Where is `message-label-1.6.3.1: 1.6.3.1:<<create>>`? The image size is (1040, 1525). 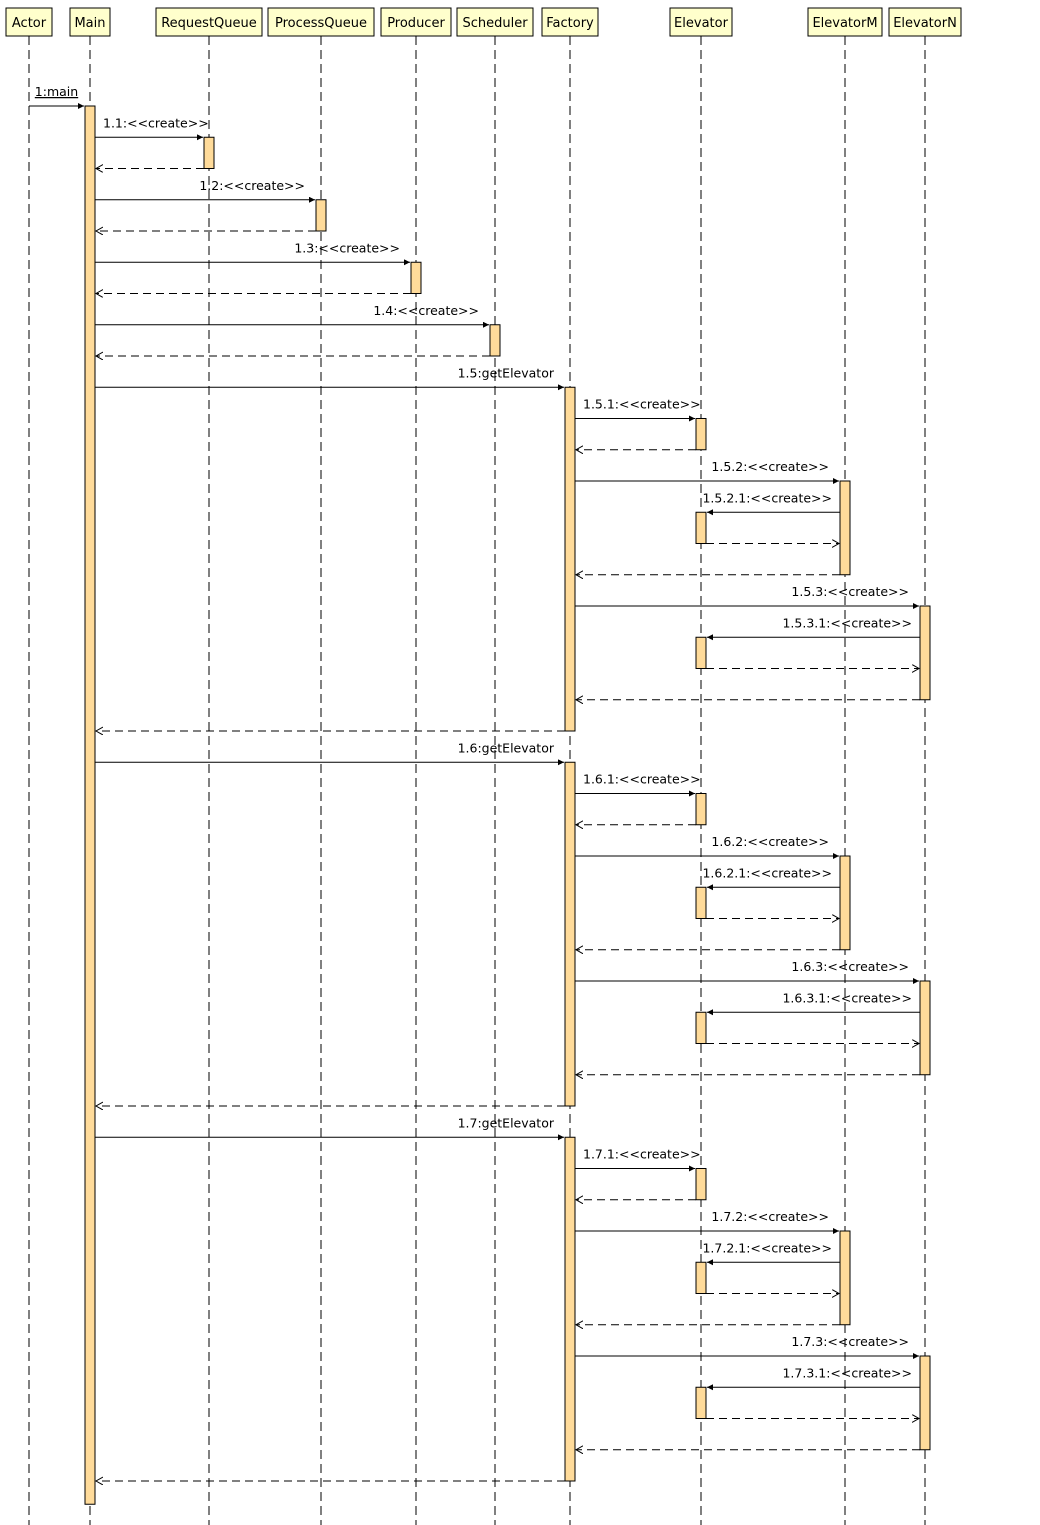 message-label-1.6.3.1: 1.6.3.1:<<create>> is located at coordinates (847, 997).